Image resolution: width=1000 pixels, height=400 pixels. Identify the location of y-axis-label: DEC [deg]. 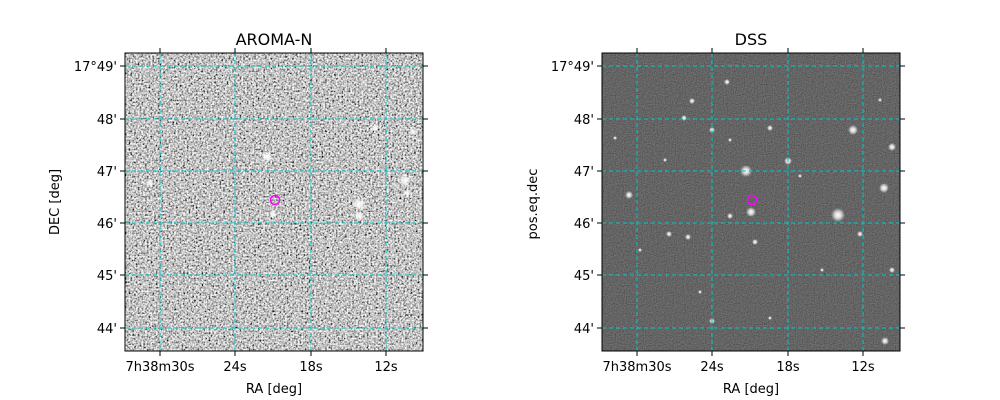
(55, 202).